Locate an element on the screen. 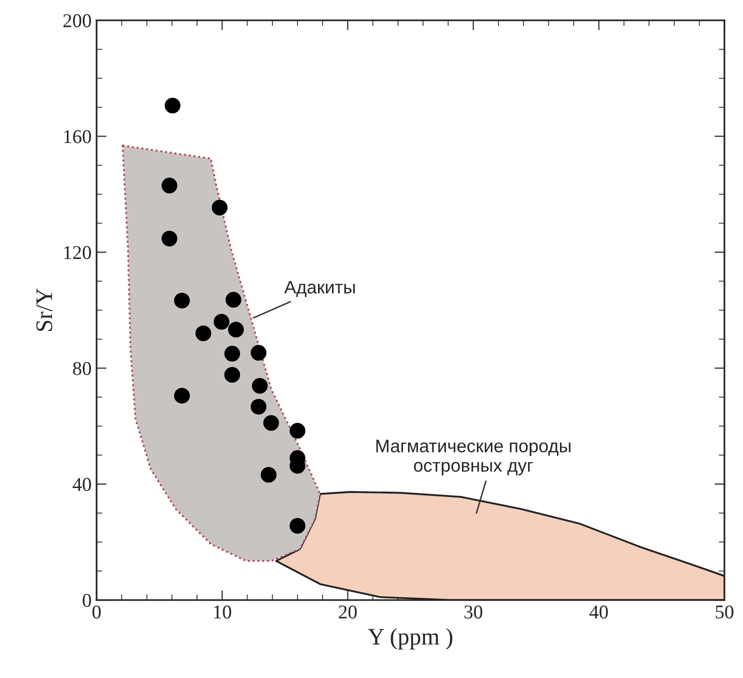 Image resolution: width=743 pixels, height=678 pixels. point is located at coordinates (172, 106).